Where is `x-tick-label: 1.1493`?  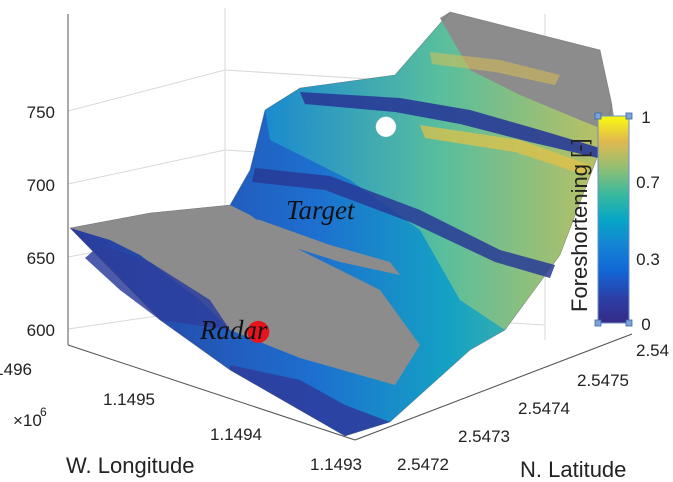
x-tick-label: 1.1493 is located at coordinates (336, 464).